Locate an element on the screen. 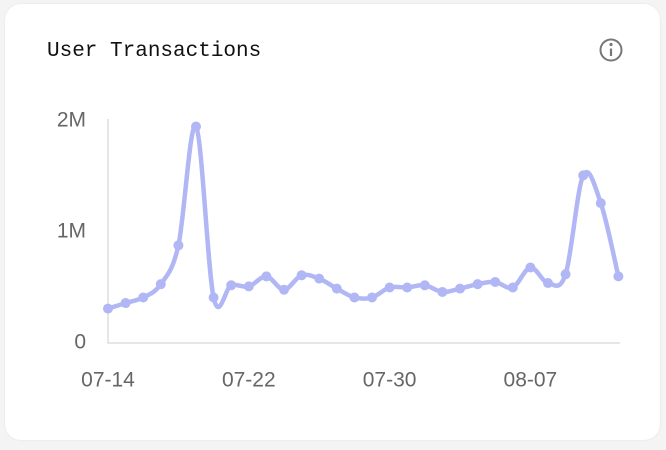 Image resolution: width=666 pixels, height=450 pixels. y-tick-label: 2M is located at coordinates (71, 120).